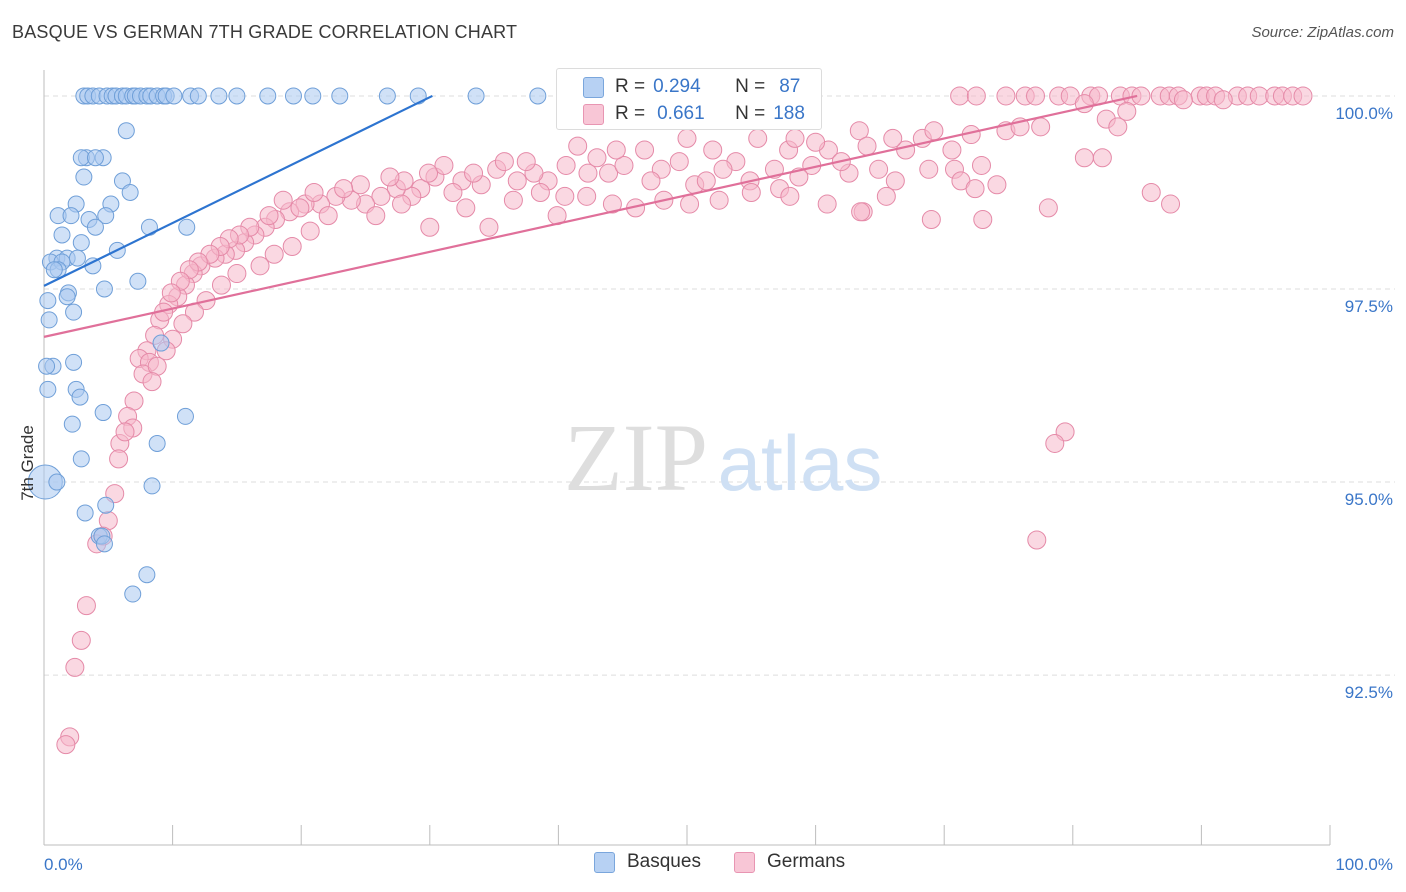  Describe the element at coordinates (630, 113) in the screenshot. I see `germans-r-label: R =` at that location.